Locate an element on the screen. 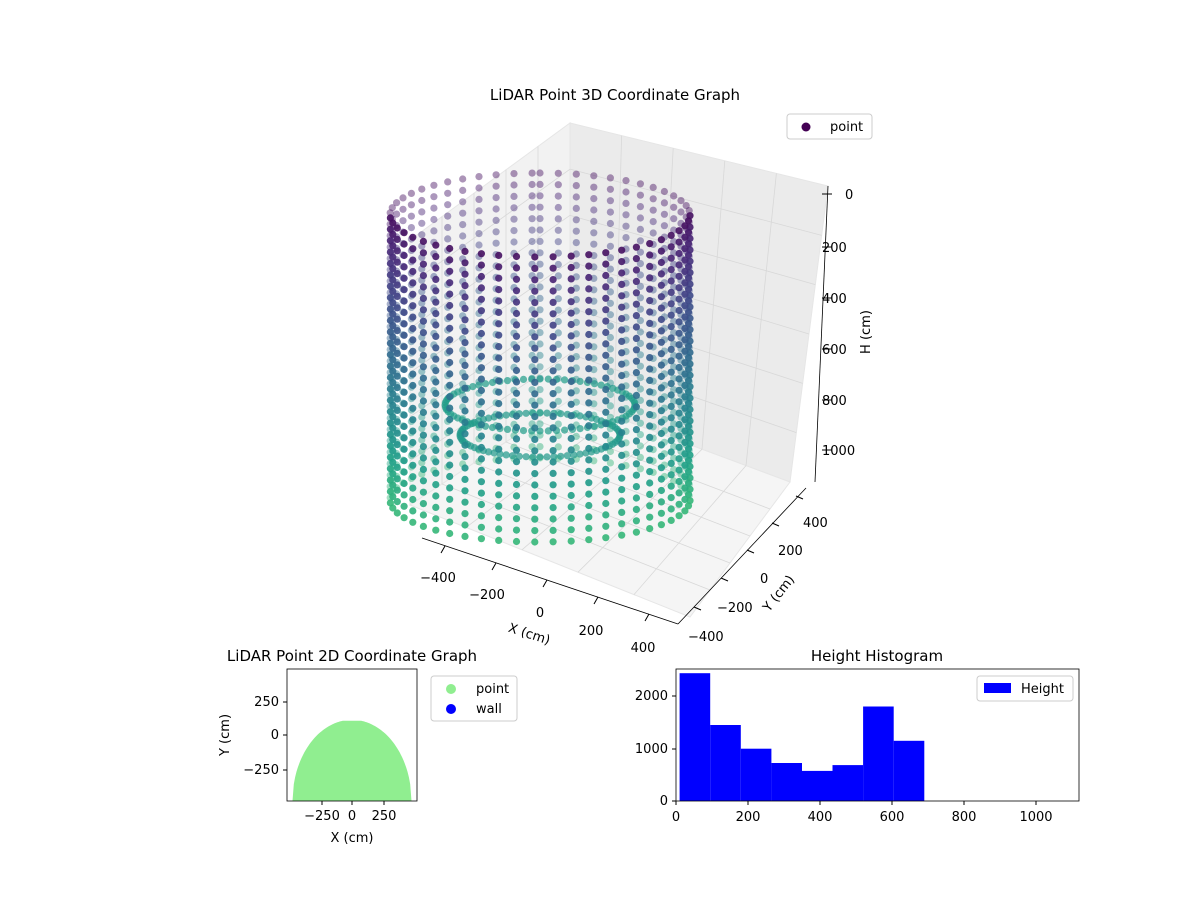 The image size is (1200, 900). legend-box is located at coordinates (1025, 688).